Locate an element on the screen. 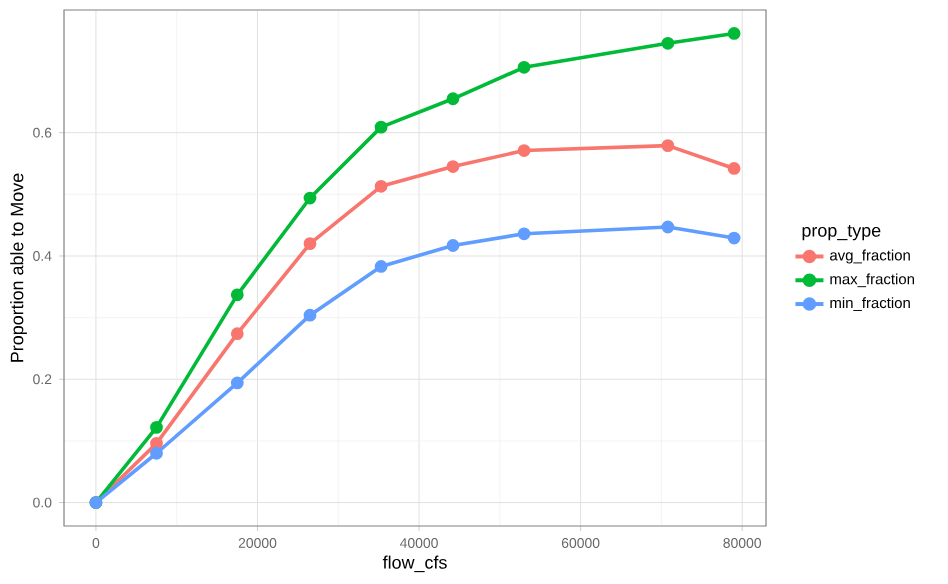 Image resolution: width=948 pixels, height=584 pixels. y-axis-title: Proportion able to Move is located at coordinates (18, 267).